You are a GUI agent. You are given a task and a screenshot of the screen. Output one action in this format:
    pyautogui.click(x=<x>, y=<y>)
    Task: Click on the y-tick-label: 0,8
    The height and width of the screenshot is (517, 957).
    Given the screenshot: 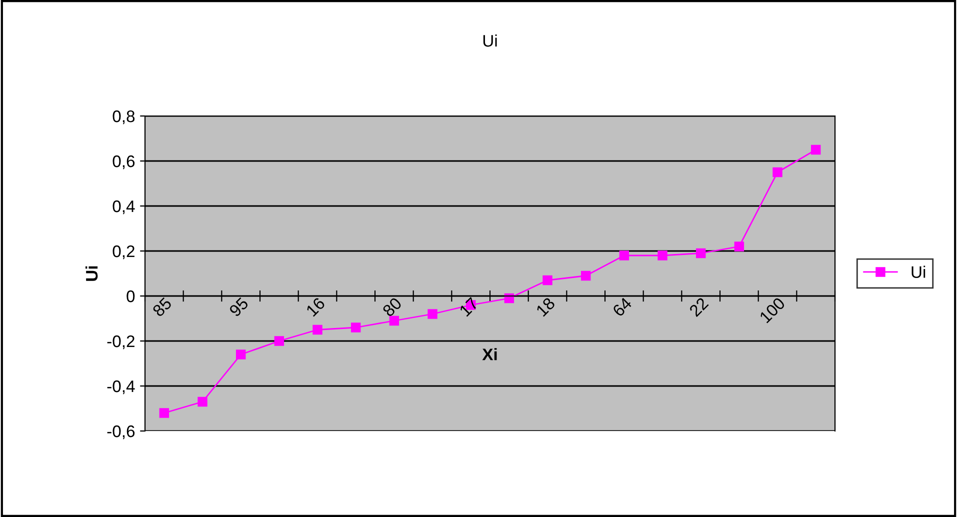 What is the action you would take?
    pyautogui.click(x=123, y=117)
    